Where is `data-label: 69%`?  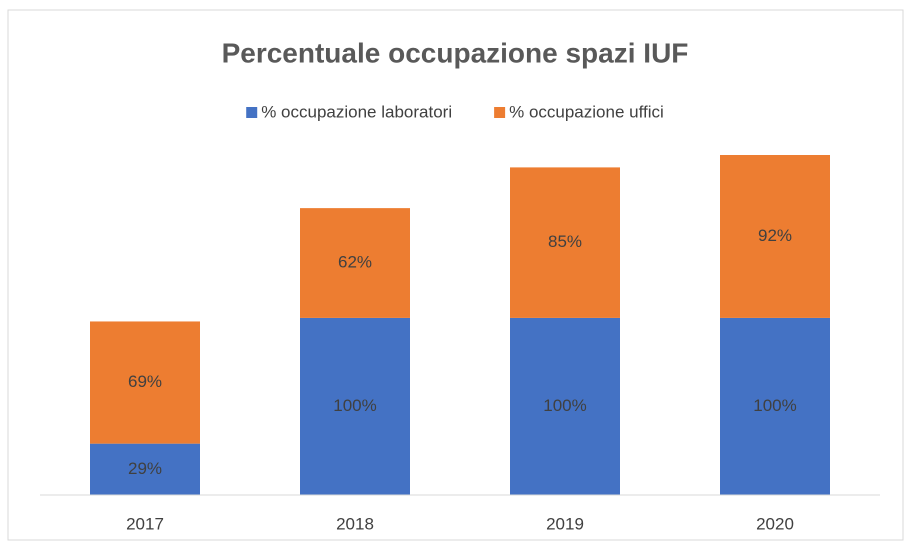 data-label: 69% is located at coordinates (145, 381).